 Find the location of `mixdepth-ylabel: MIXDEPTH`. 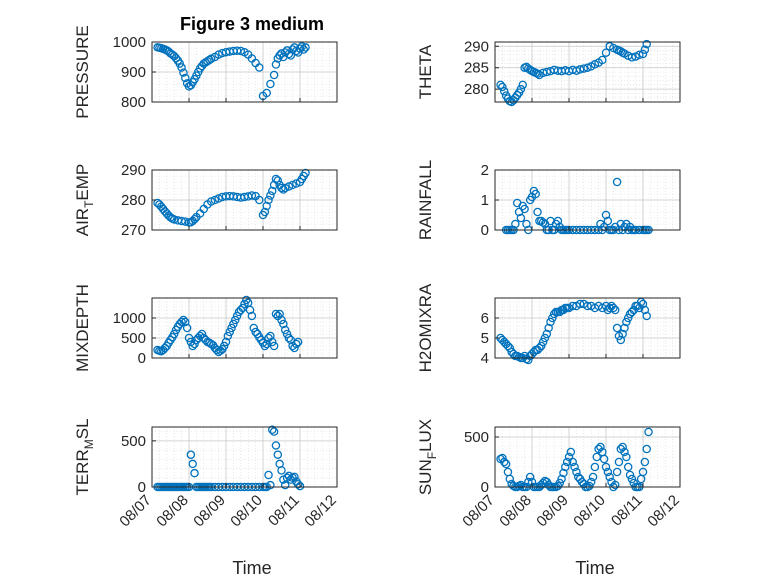

mixdepth-ylabel: MIXDEPTH is located at coordinates (82, 328).